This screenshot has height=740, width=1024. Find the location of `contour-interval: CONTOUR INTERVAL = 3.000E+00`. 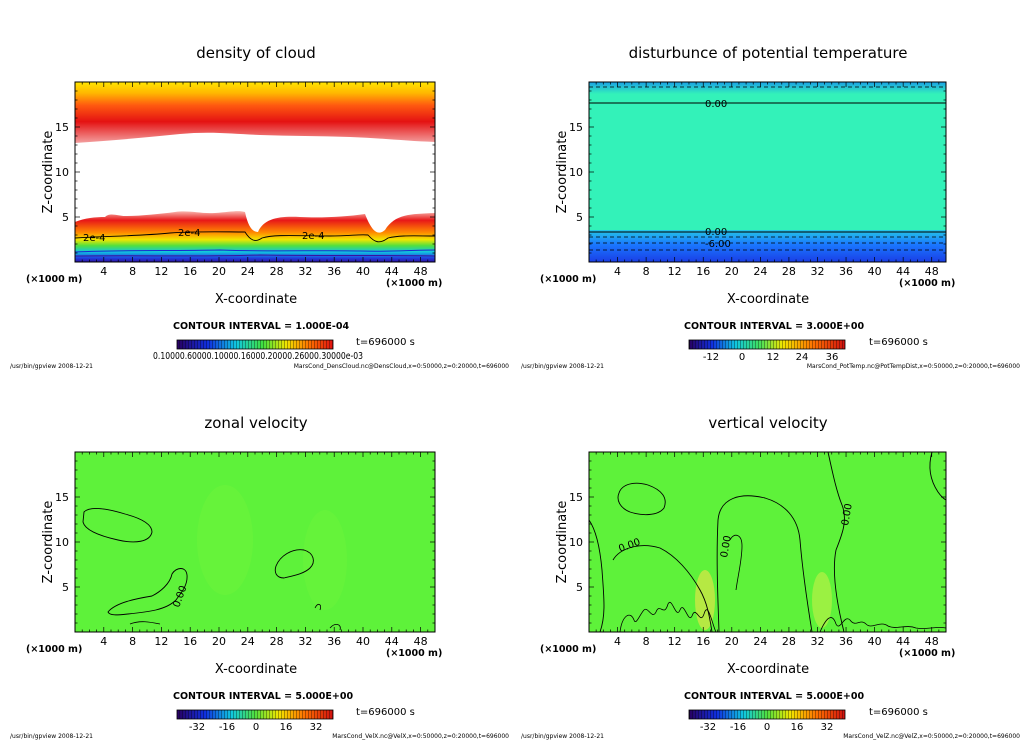

contour-interval: CONTOUR INTERVAL = 3.000E+00 is located at coordinates (774, 326).